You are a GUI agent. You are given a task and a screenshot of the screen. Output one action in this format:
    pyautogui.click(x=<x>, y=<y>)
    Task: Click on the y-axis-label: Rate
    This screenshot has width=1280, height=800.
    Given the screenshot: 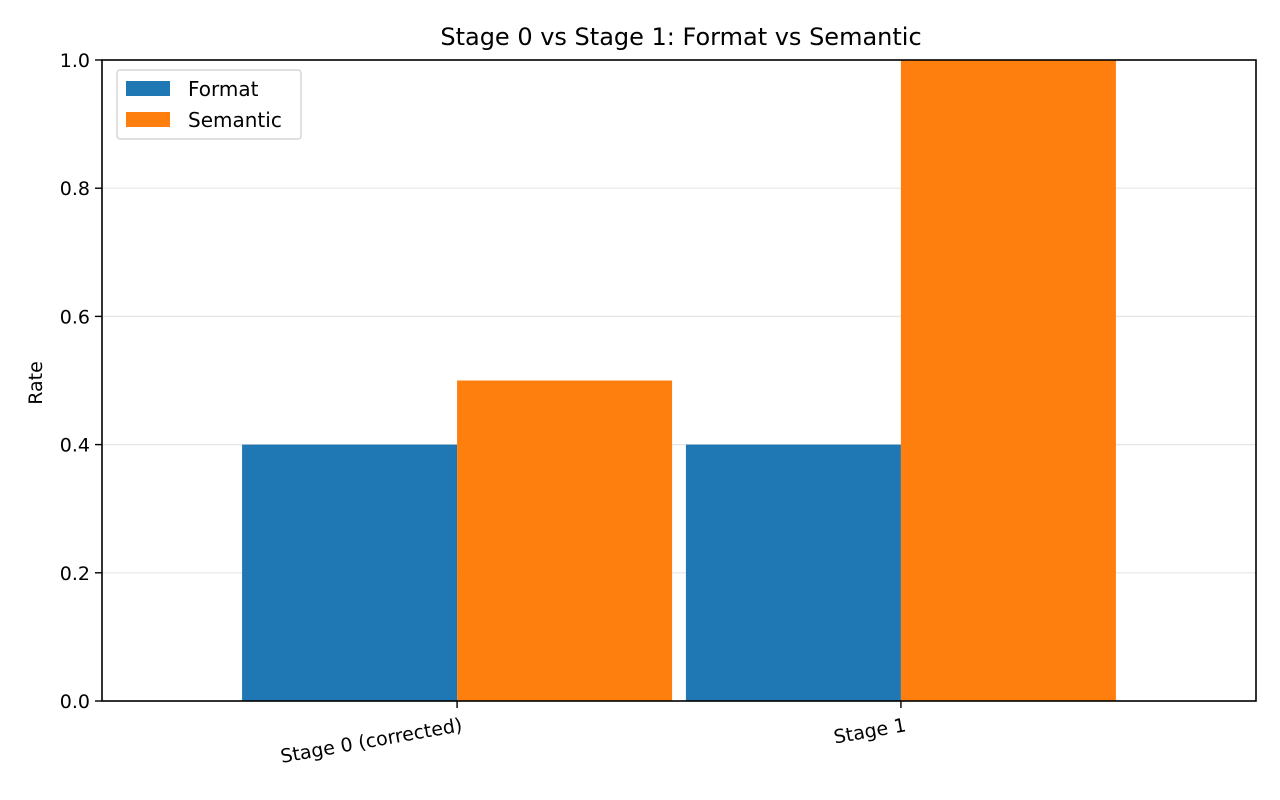 What is the action you would take?
    pyautogui.click(x=36, y=383)
    